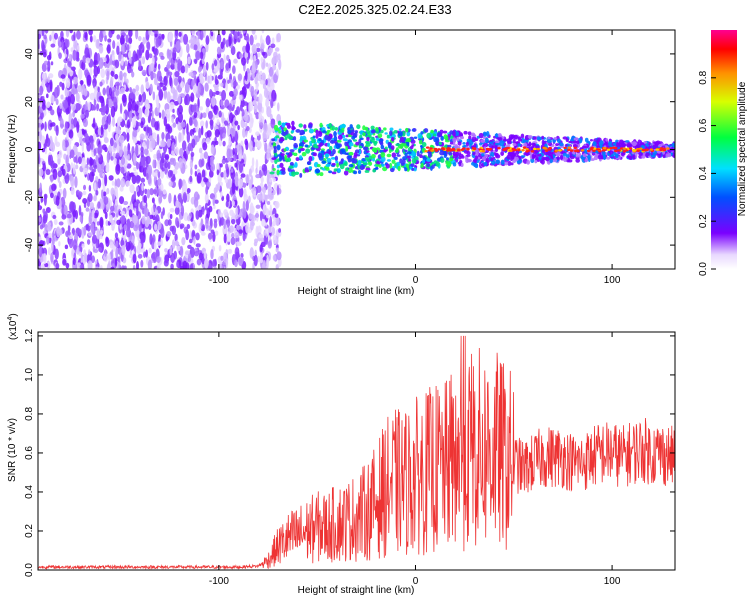 This screenshot has height=600, width=750. Describe the element at coordinates (612, 280) in the screenshot. I see `spectrogram-xtick-label: 100` at that location.